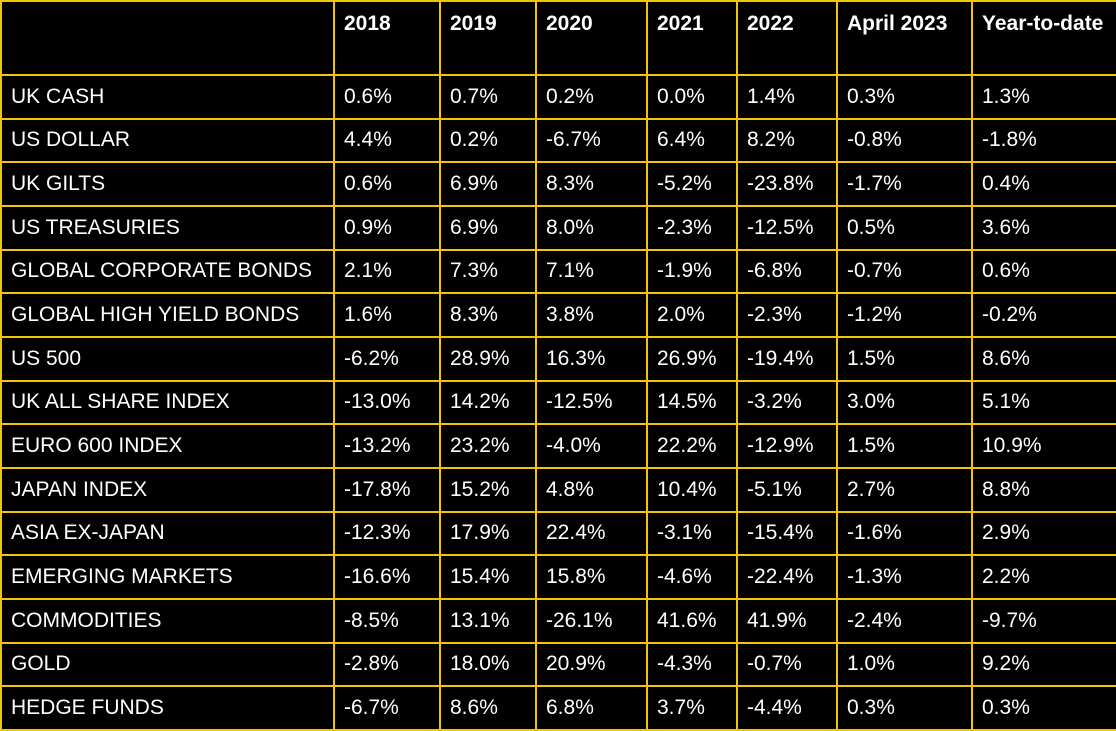  I want to click on value-ytd-cell: 2.2%, so click(1043, 577).